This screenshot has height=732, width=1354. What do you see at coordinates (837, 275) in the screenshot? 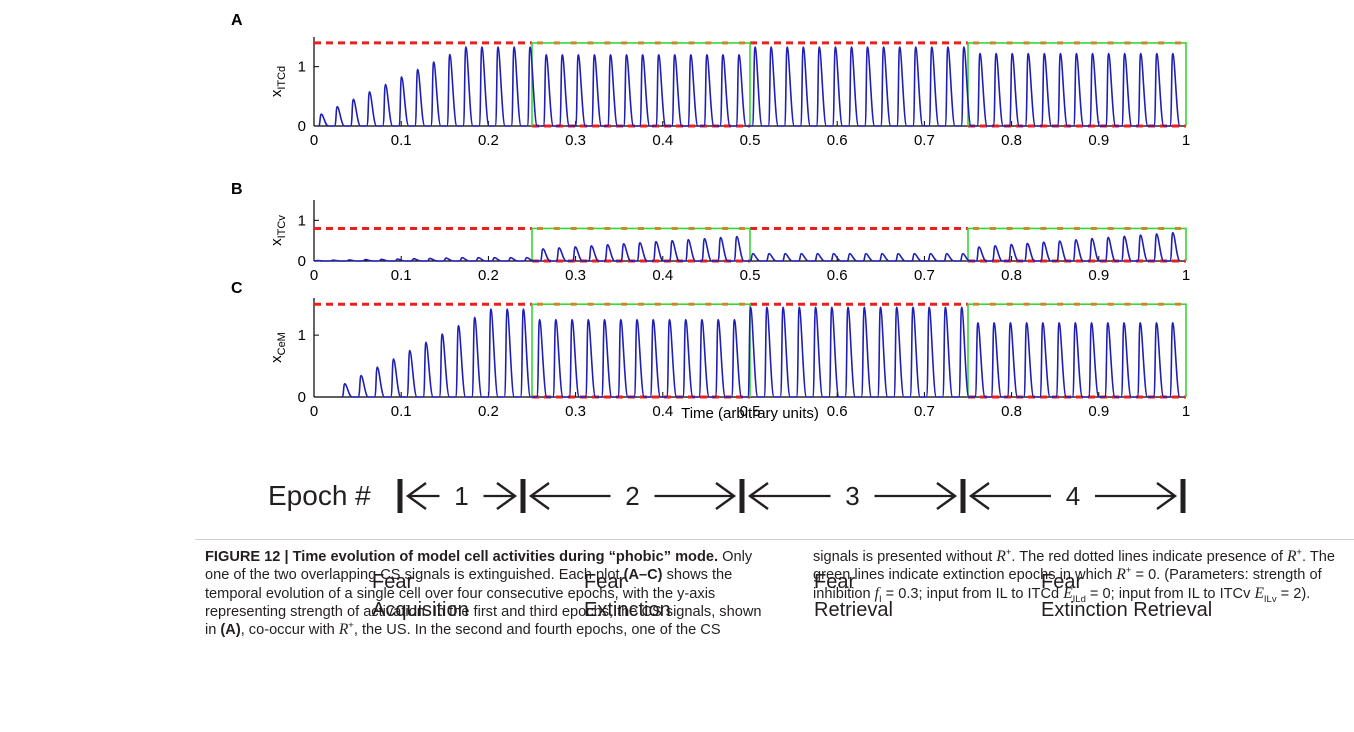
I see `x-tick-label-b: 0.6` at bounding box center [837, 275].